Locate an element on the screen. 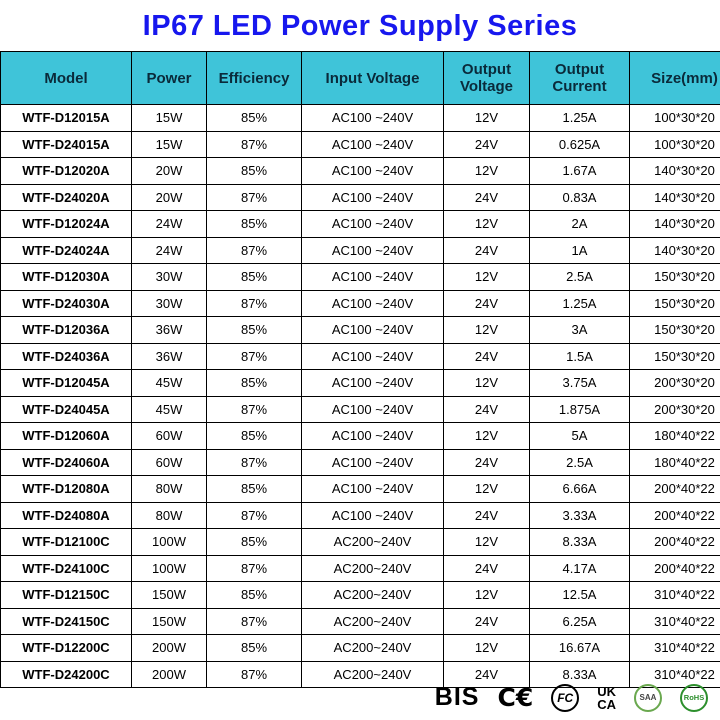 The image size is (720, 720). ukca-logo: UK CA is located at coordinates (606, 698).